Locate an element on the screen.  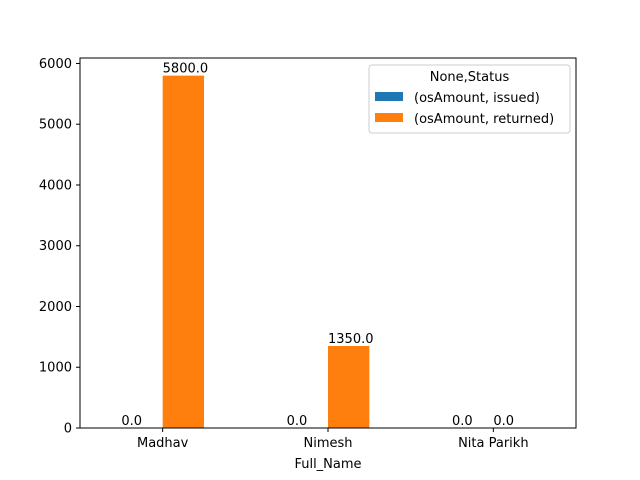
legend-frame is located at coordinates (469, 99).